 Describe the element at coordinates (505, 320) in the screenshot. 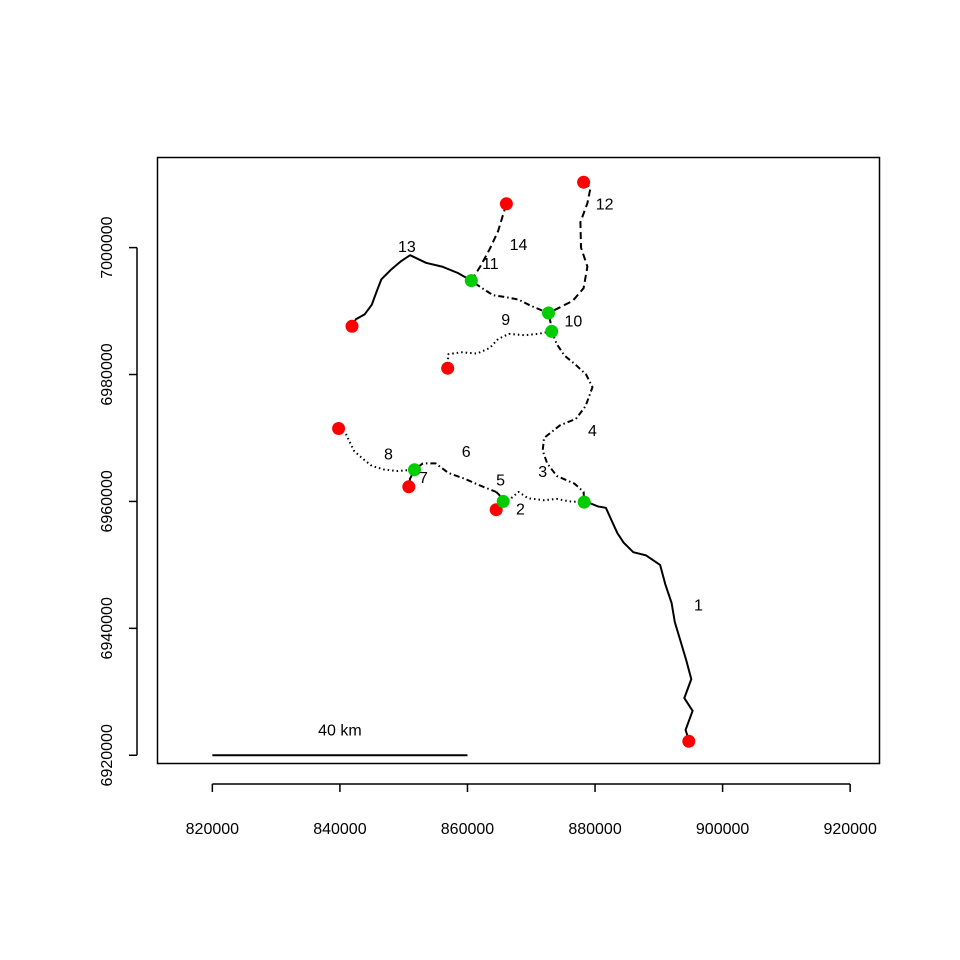

I see `segment-label-9: 9` at that location.